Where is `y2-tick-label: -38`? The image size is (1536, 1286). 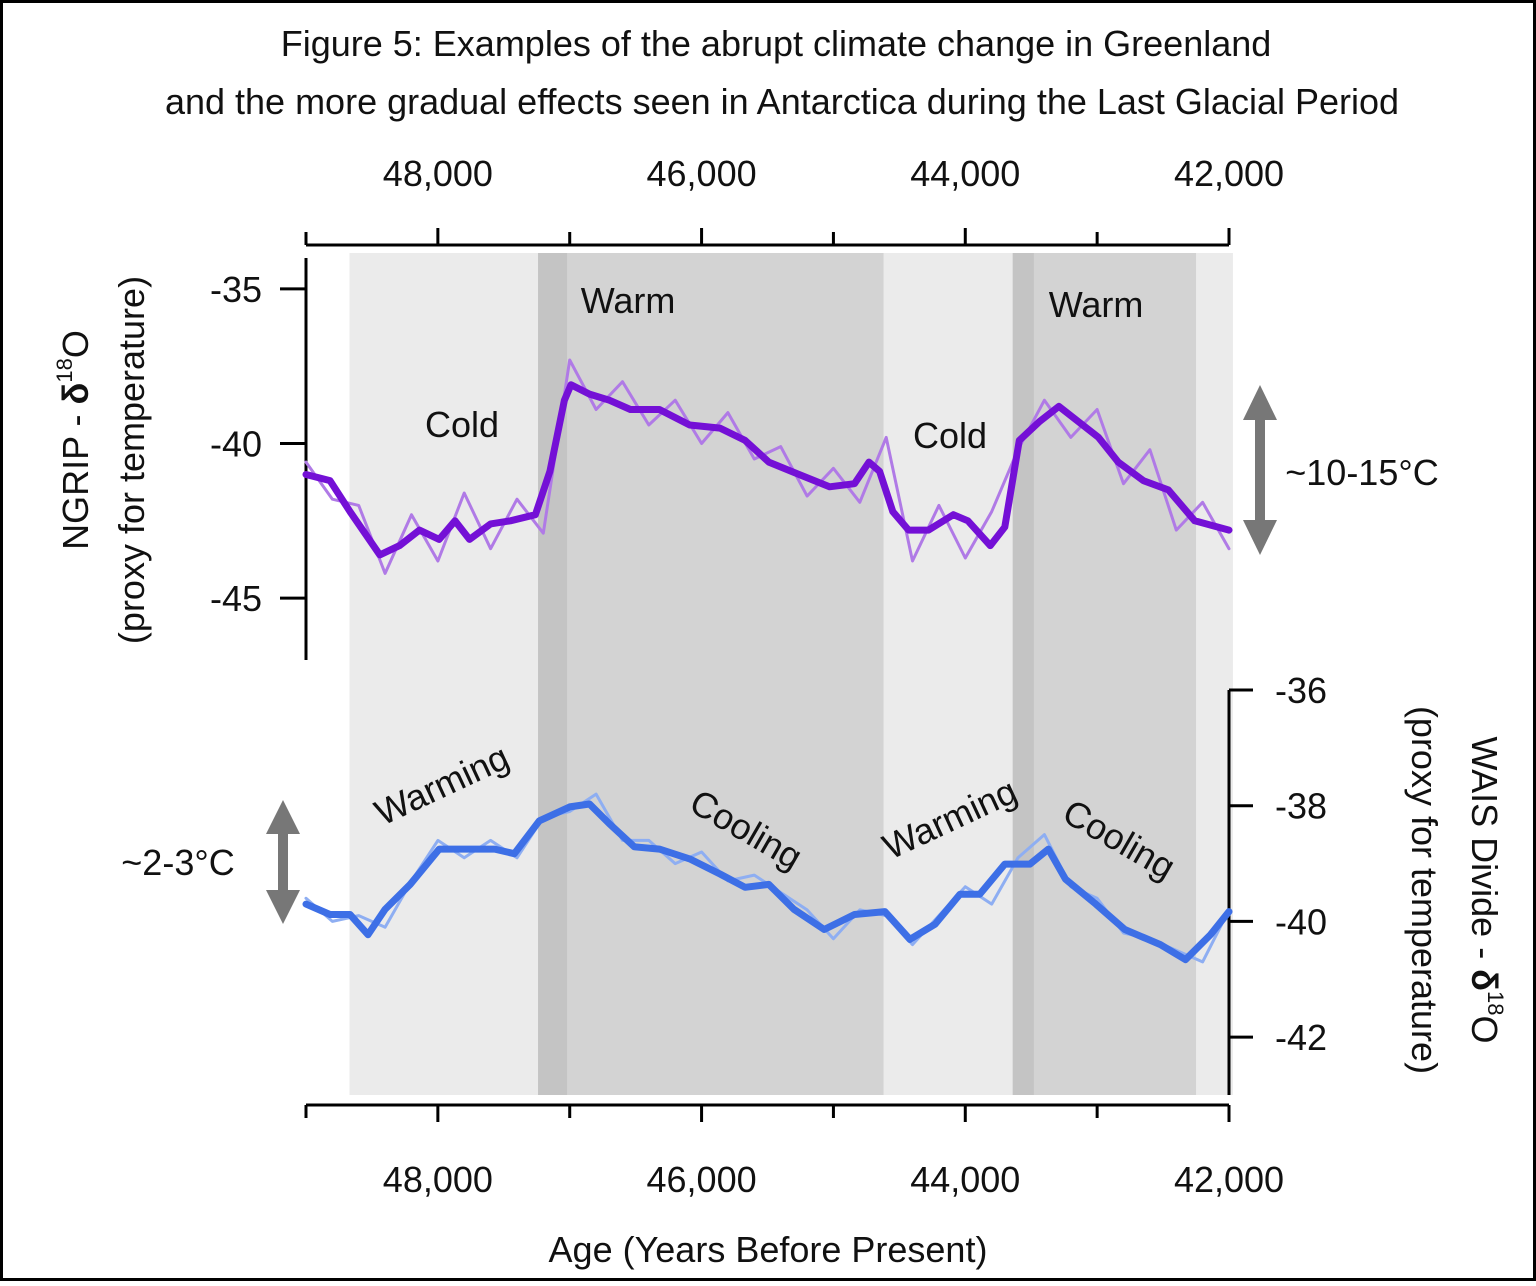
y2-tick-label: -38 is located at coordinates (1301, 806).